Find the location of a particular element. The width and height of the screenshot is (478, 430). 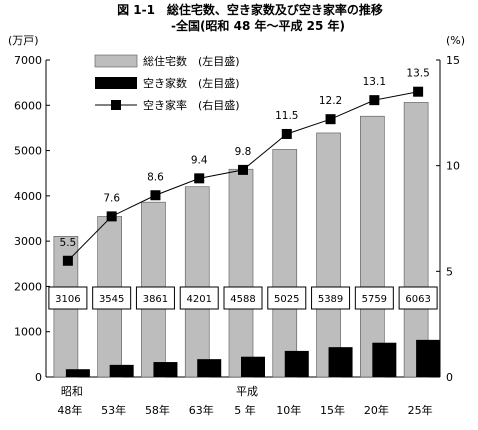

legend-swatch-total is located at coordinates (116, 61).